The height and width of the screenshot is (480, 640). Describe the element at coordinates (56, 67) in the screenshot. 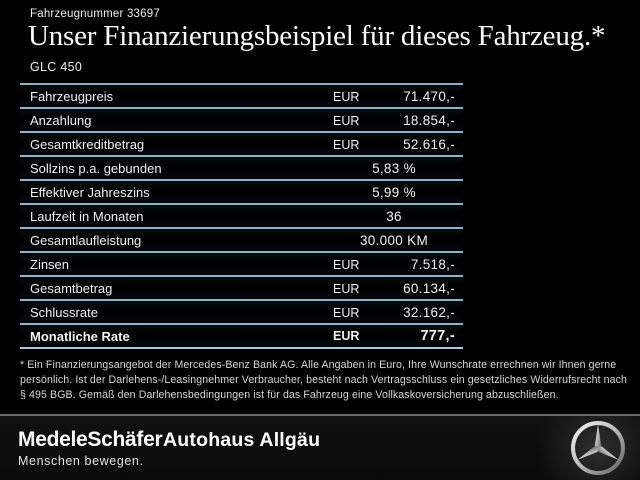

I see `model-name: GLC 450` at that location.